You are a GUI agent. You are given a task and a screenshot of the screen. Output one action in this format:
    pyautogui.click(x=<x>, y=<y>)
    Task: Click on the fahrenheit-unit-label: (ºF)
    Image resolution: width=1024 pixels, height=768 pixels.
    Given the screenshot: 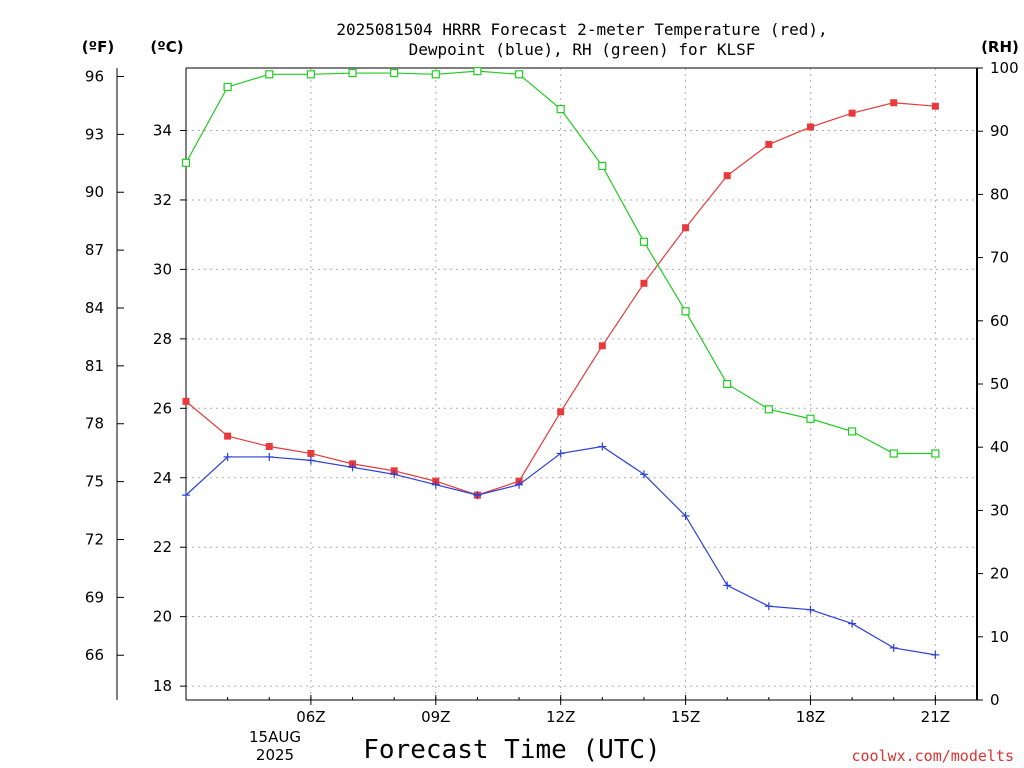 What is the action you would take?
    pyautogui.click(x=98, y=47)
    